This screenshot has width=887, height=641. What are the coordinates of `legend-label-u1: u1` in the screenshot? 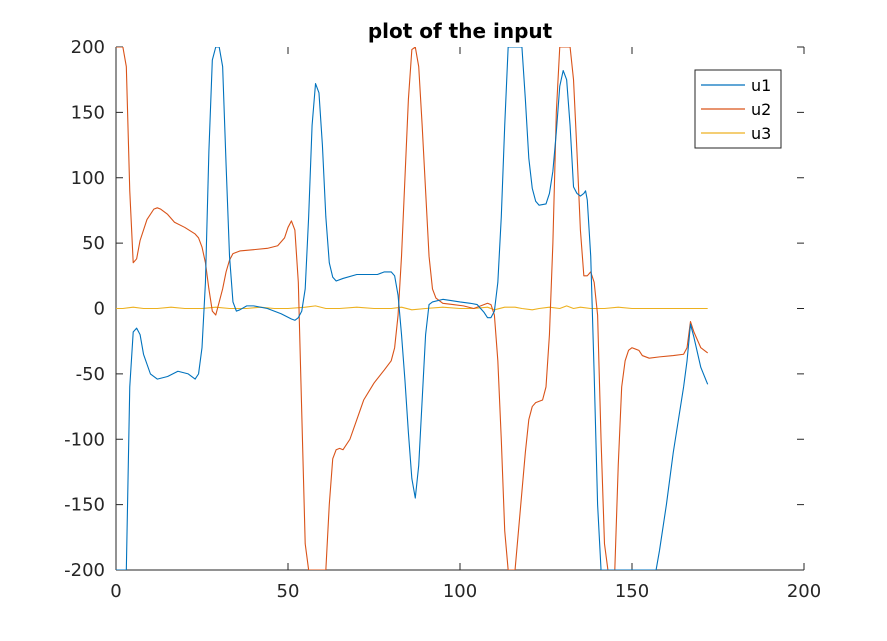 It's located at (761, 85).